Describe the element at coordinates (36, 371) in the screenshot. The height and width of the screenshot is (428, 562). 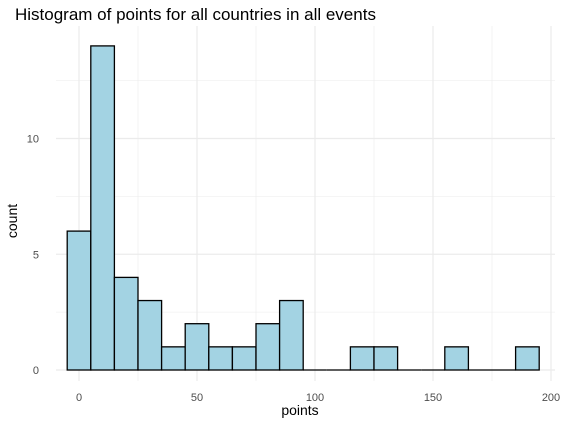
I see `y-tick-label: 0` at that location.